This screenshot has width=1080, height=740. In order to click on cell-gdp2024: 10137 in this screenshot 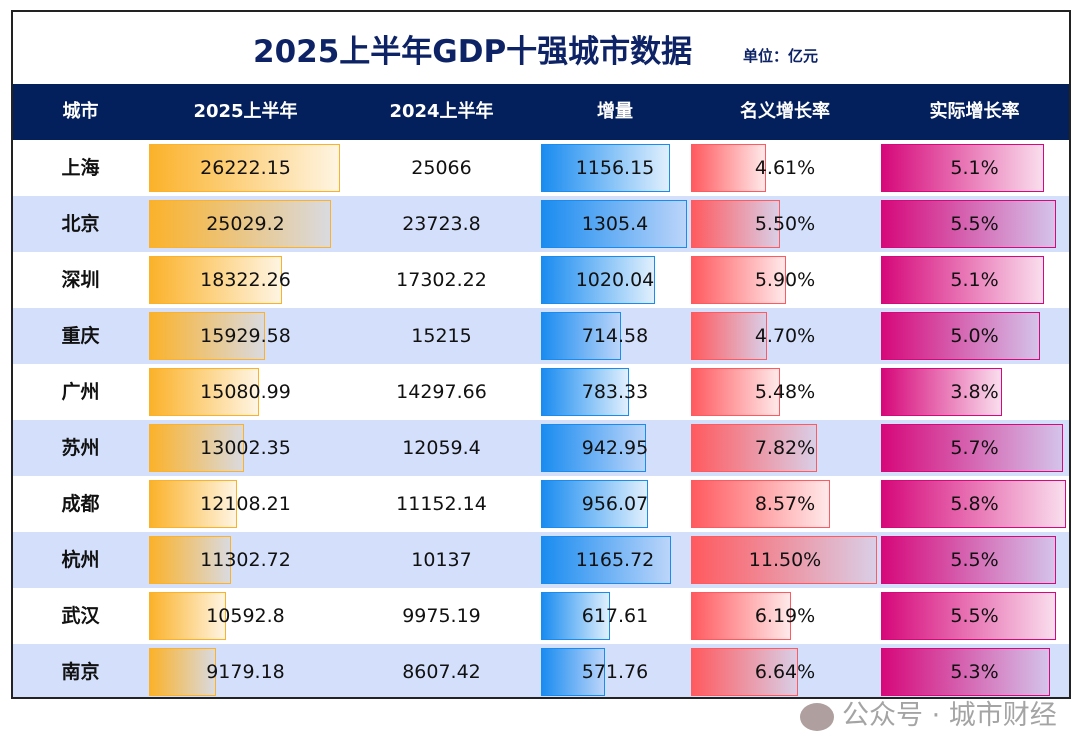, I will do `click(441, 560)`.